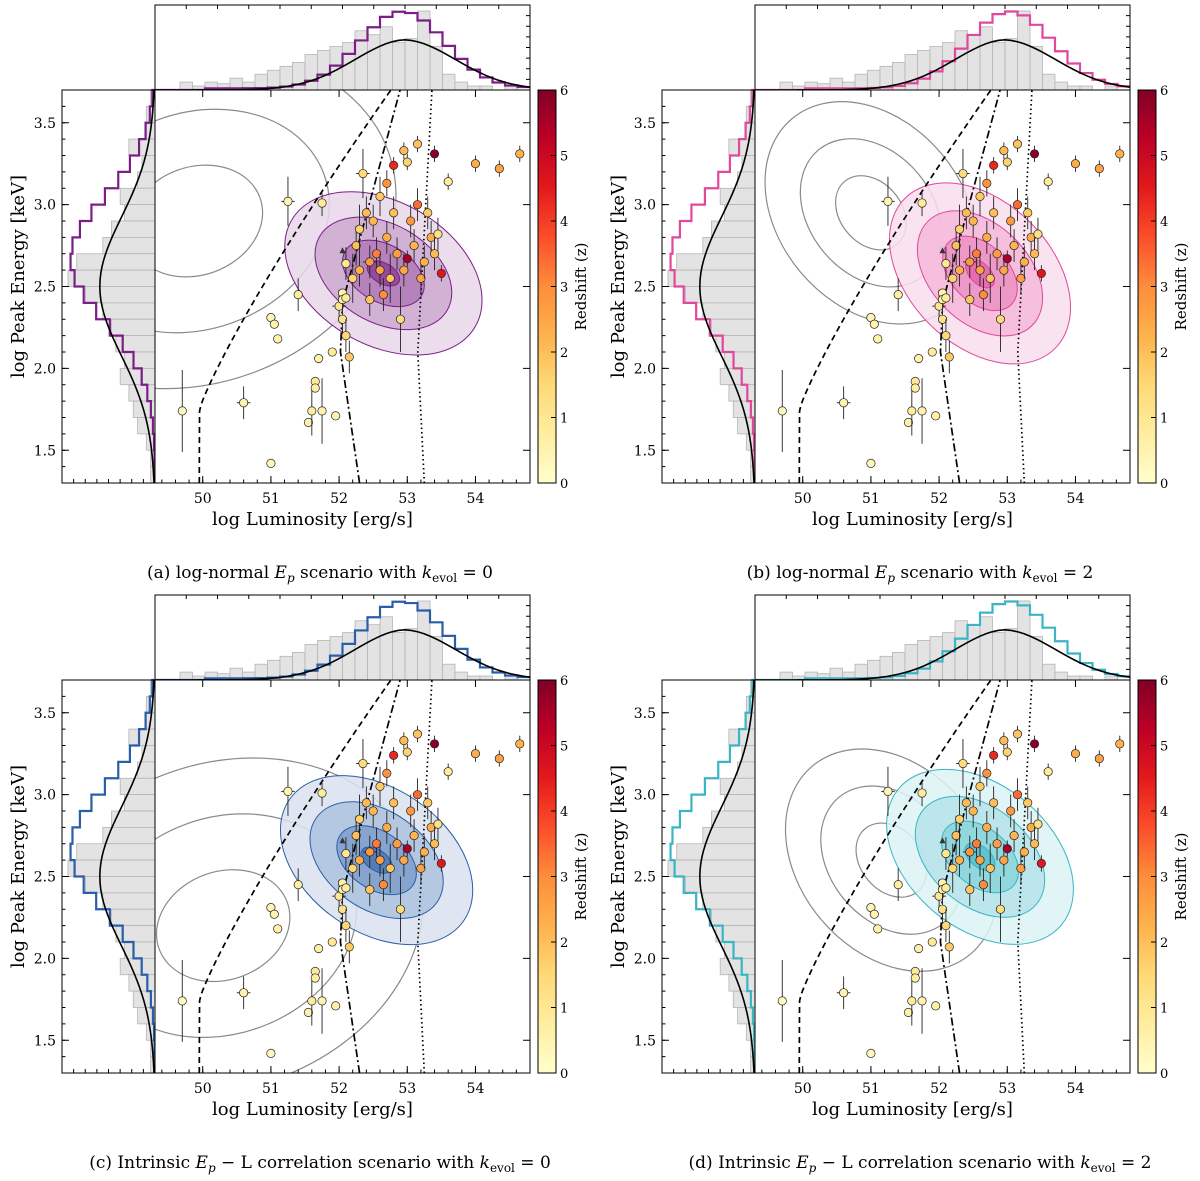 This screenshot has width=1200, height=1181. I want to click on colorbar-tick-label: 4, so click(1164, 812).